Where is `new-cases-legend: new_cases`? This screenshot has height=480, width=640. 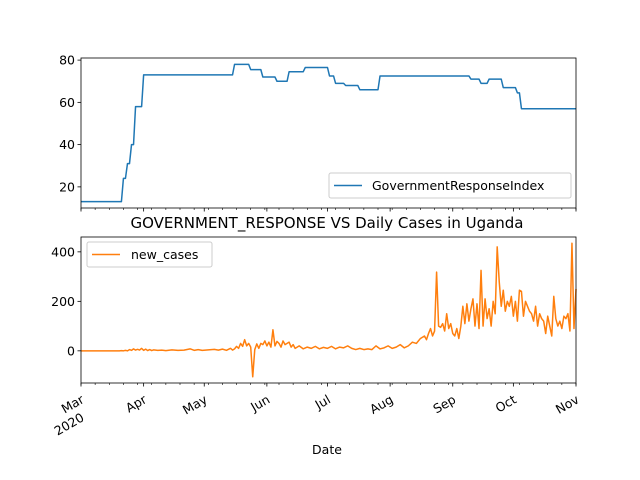
new-cases-legend: new_cases is located at coordinates (149, 254).